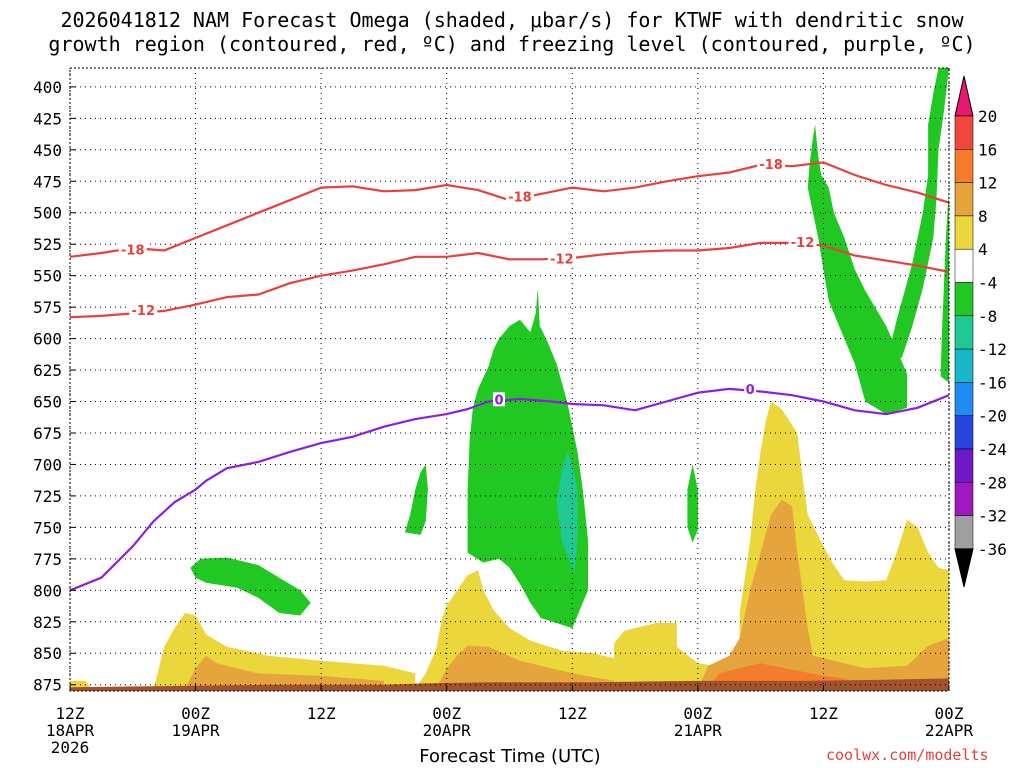  Describe the element at coordinates (47, 87) in the screenshot. I see `y-tick-label-400: 400` at that location.